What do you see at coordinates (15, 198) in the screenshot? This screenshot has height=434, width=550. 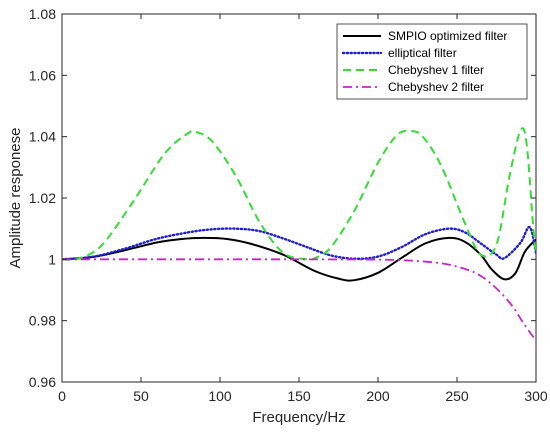 I see `y-axis-label: Amplitude responese` at bounding box center [15, 198].